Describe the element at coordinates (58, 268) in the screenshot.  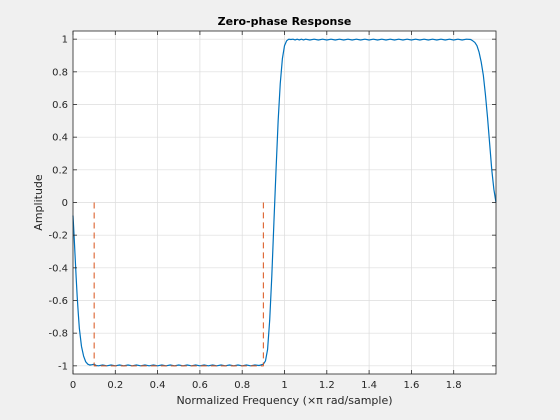
I see `y-tick-label: -0.4` at that location.